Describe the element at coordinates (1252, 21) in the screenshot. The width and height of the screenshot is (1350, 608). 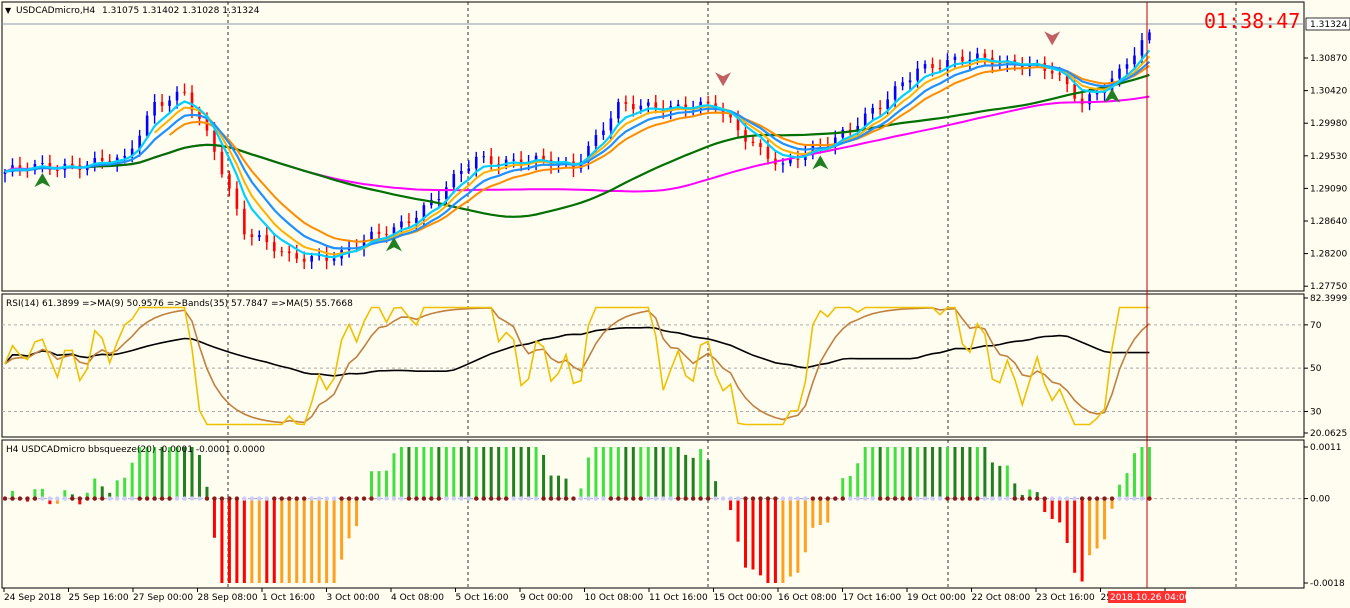
I see `candle-clock: 01:38:47` at that location.